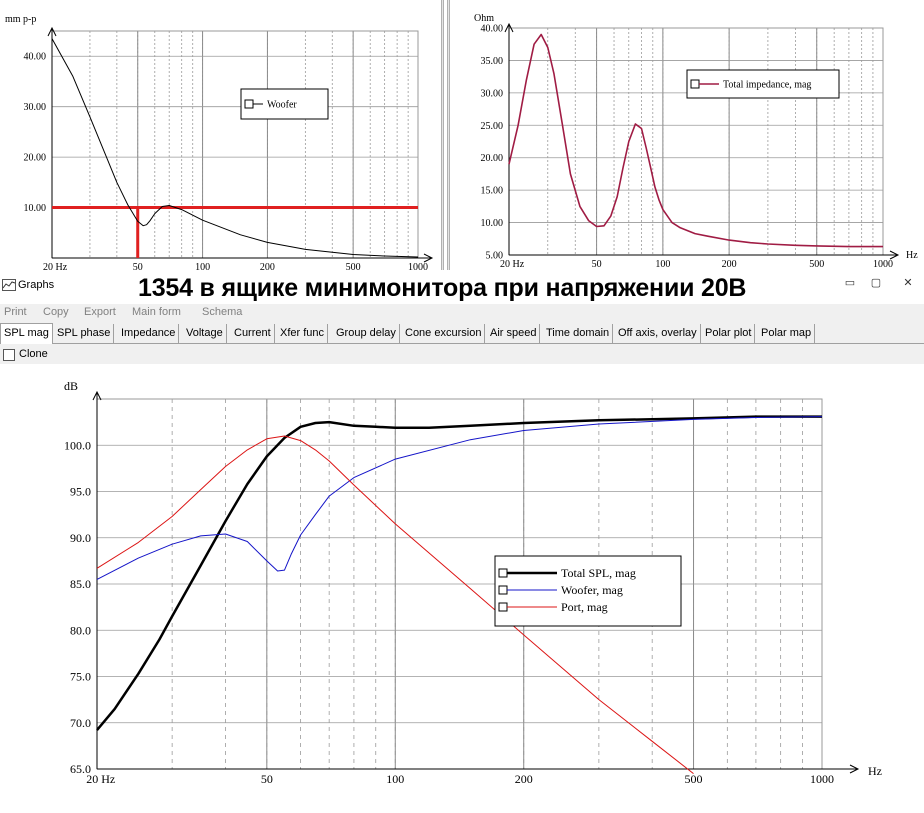  Describe the element at coordinates (876, 283) in the screenshot. I see `maximize-button: ▢` at that location.